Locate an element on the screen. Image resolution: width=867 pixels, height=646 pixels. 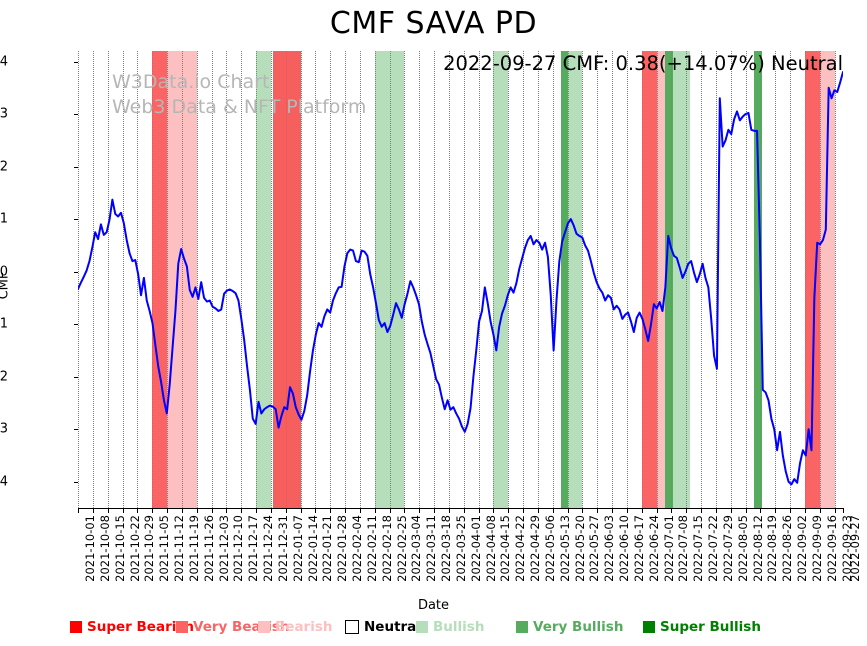
x-tick-label: 2022-04-15 is located at coordinates (505, 548).